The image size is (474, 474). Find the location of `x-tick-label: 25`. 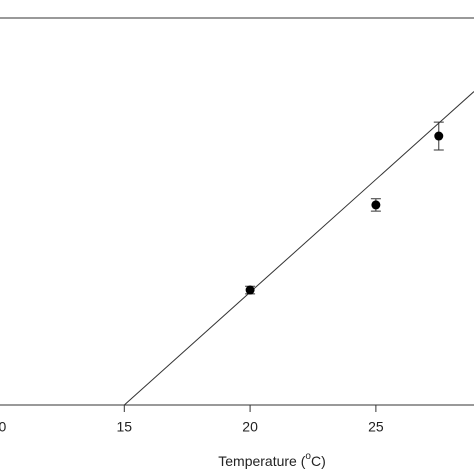

x-tick-label: 25 is located at coordinates (376, 427).